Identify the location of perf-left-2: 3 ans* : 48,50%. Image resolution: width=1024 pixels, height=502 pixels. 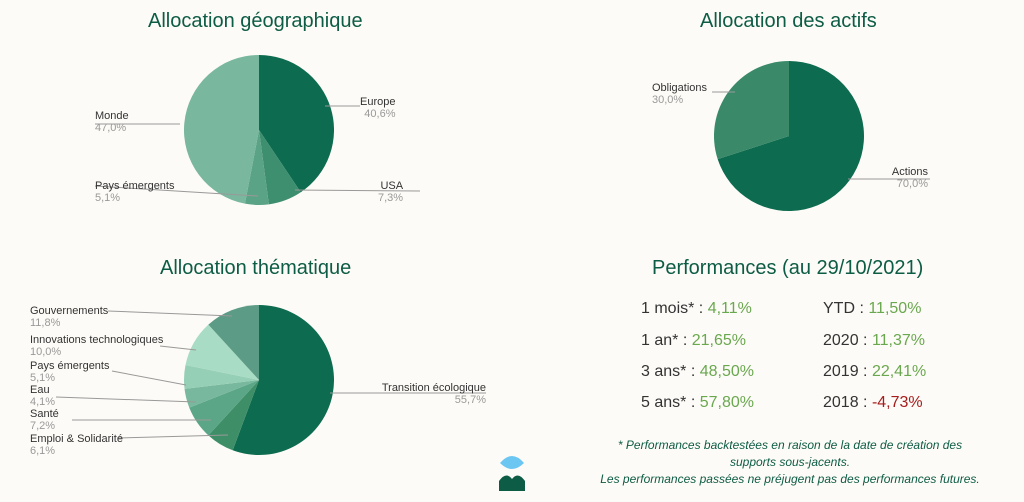
(697, 371).